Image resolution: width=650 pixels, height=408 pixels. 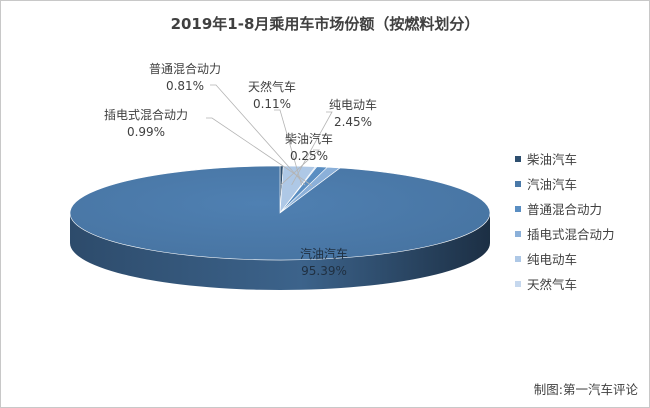 I want to click on legend-item-phev: 插电式混合动力, so click(x=565, y=233).